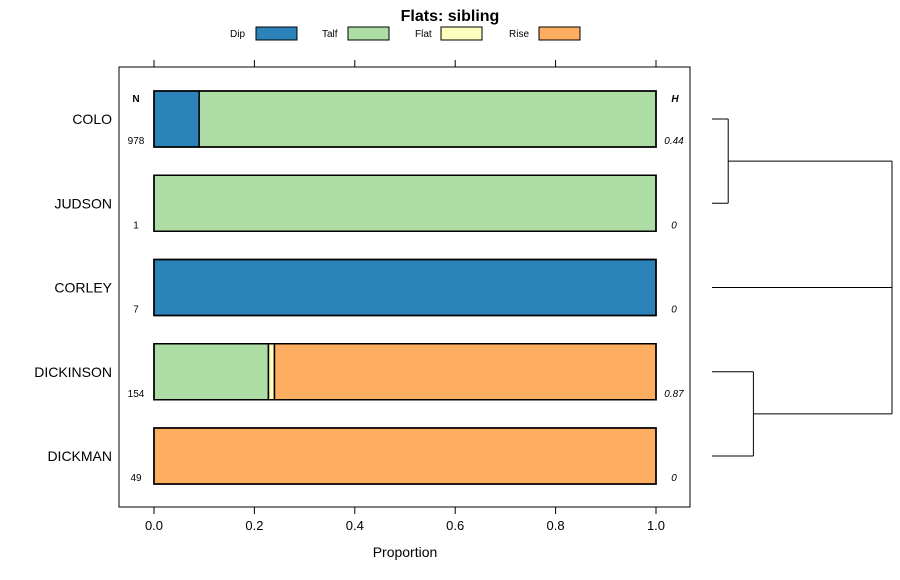 This screenshot has width=900, height=580. What do you see at coordinates (656, 525) in the screenshot?
I see `x-tick-label: 1.0` at bounding box center [656, 525].